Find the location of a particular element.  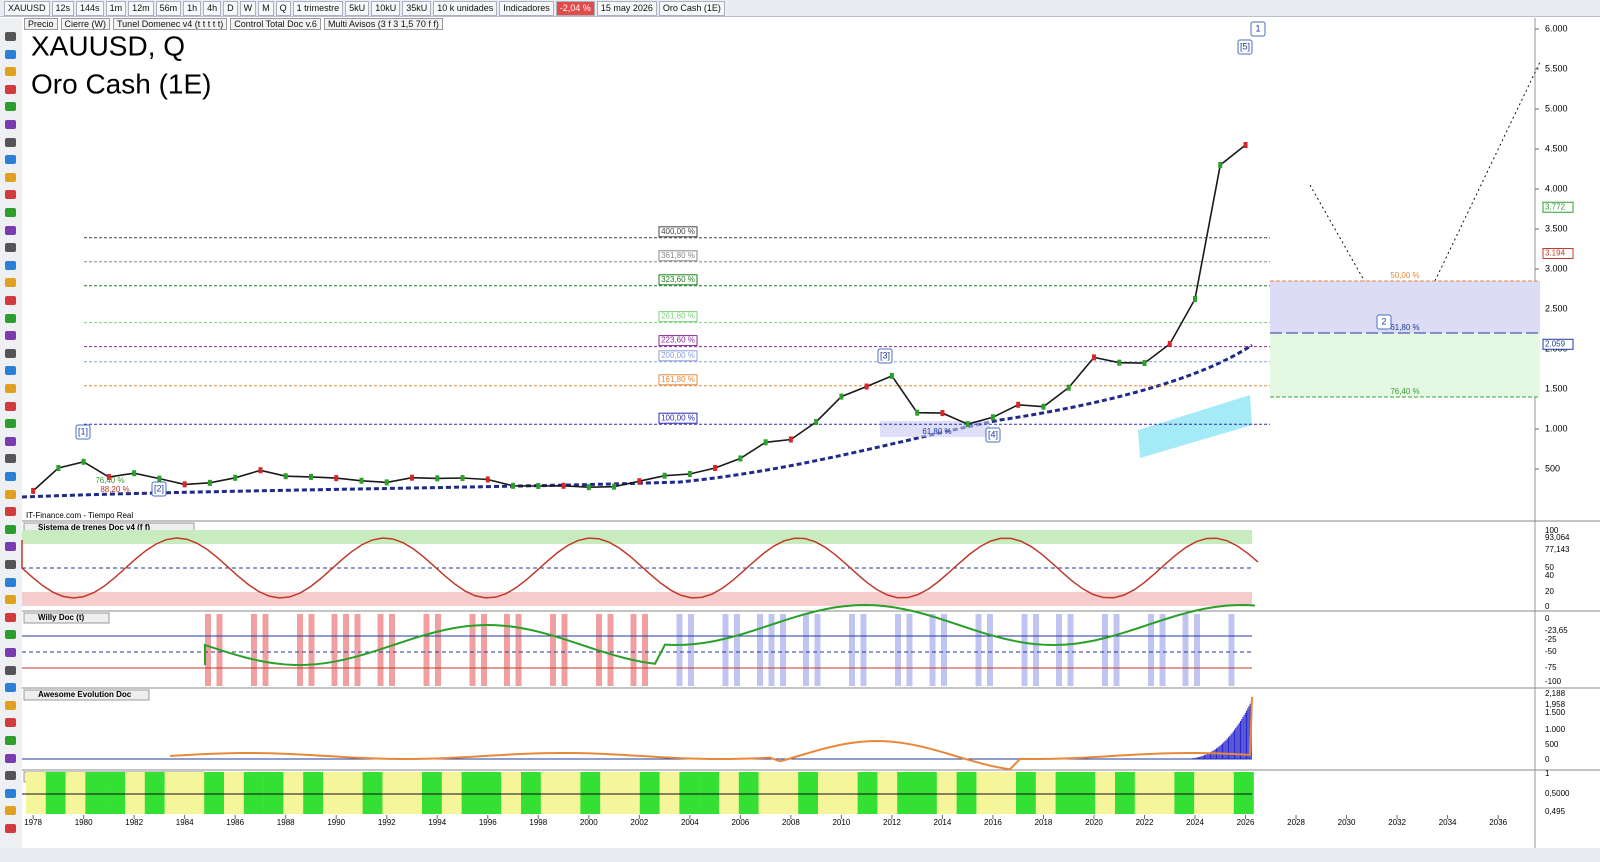

interval: 1h is located at coordinates (192, 8).